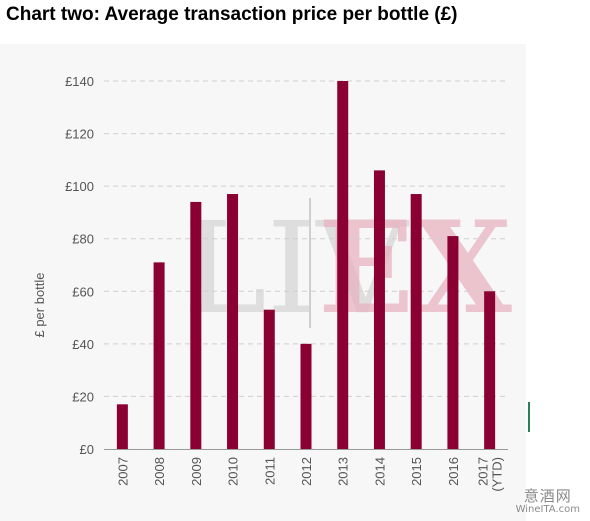 This screenshot has height=521, width=590. I want to click on y-tick-label: £60, so click(83, 291).